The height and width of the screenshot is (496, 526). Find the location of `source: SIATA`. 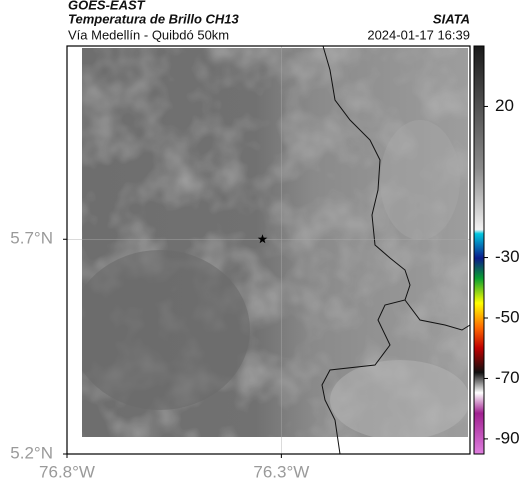

source: SIATA is located at coordinates (451, 18).